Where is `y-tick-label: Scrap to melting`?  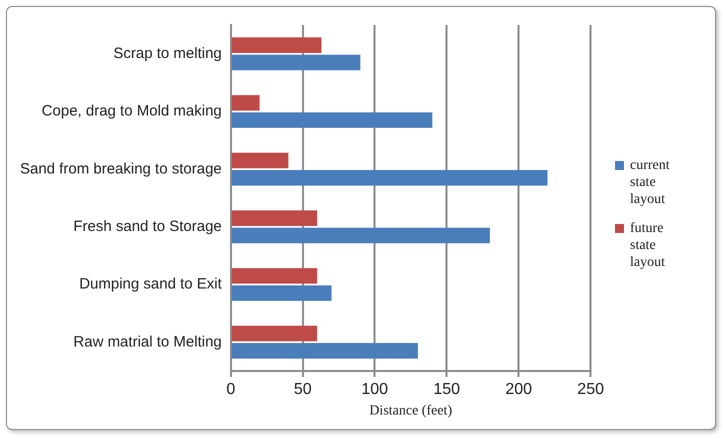
y-tick-label: Scrap to melting is located at coordinates (167, 53).